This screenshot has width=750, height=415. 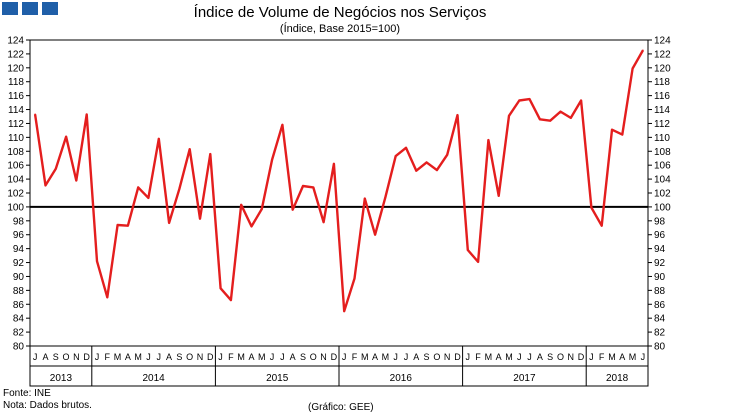 What do you see at coordinates (19, 333) in the screenshot?
I see `y-tick-label-left: 82` at bounding box center [19, 333].